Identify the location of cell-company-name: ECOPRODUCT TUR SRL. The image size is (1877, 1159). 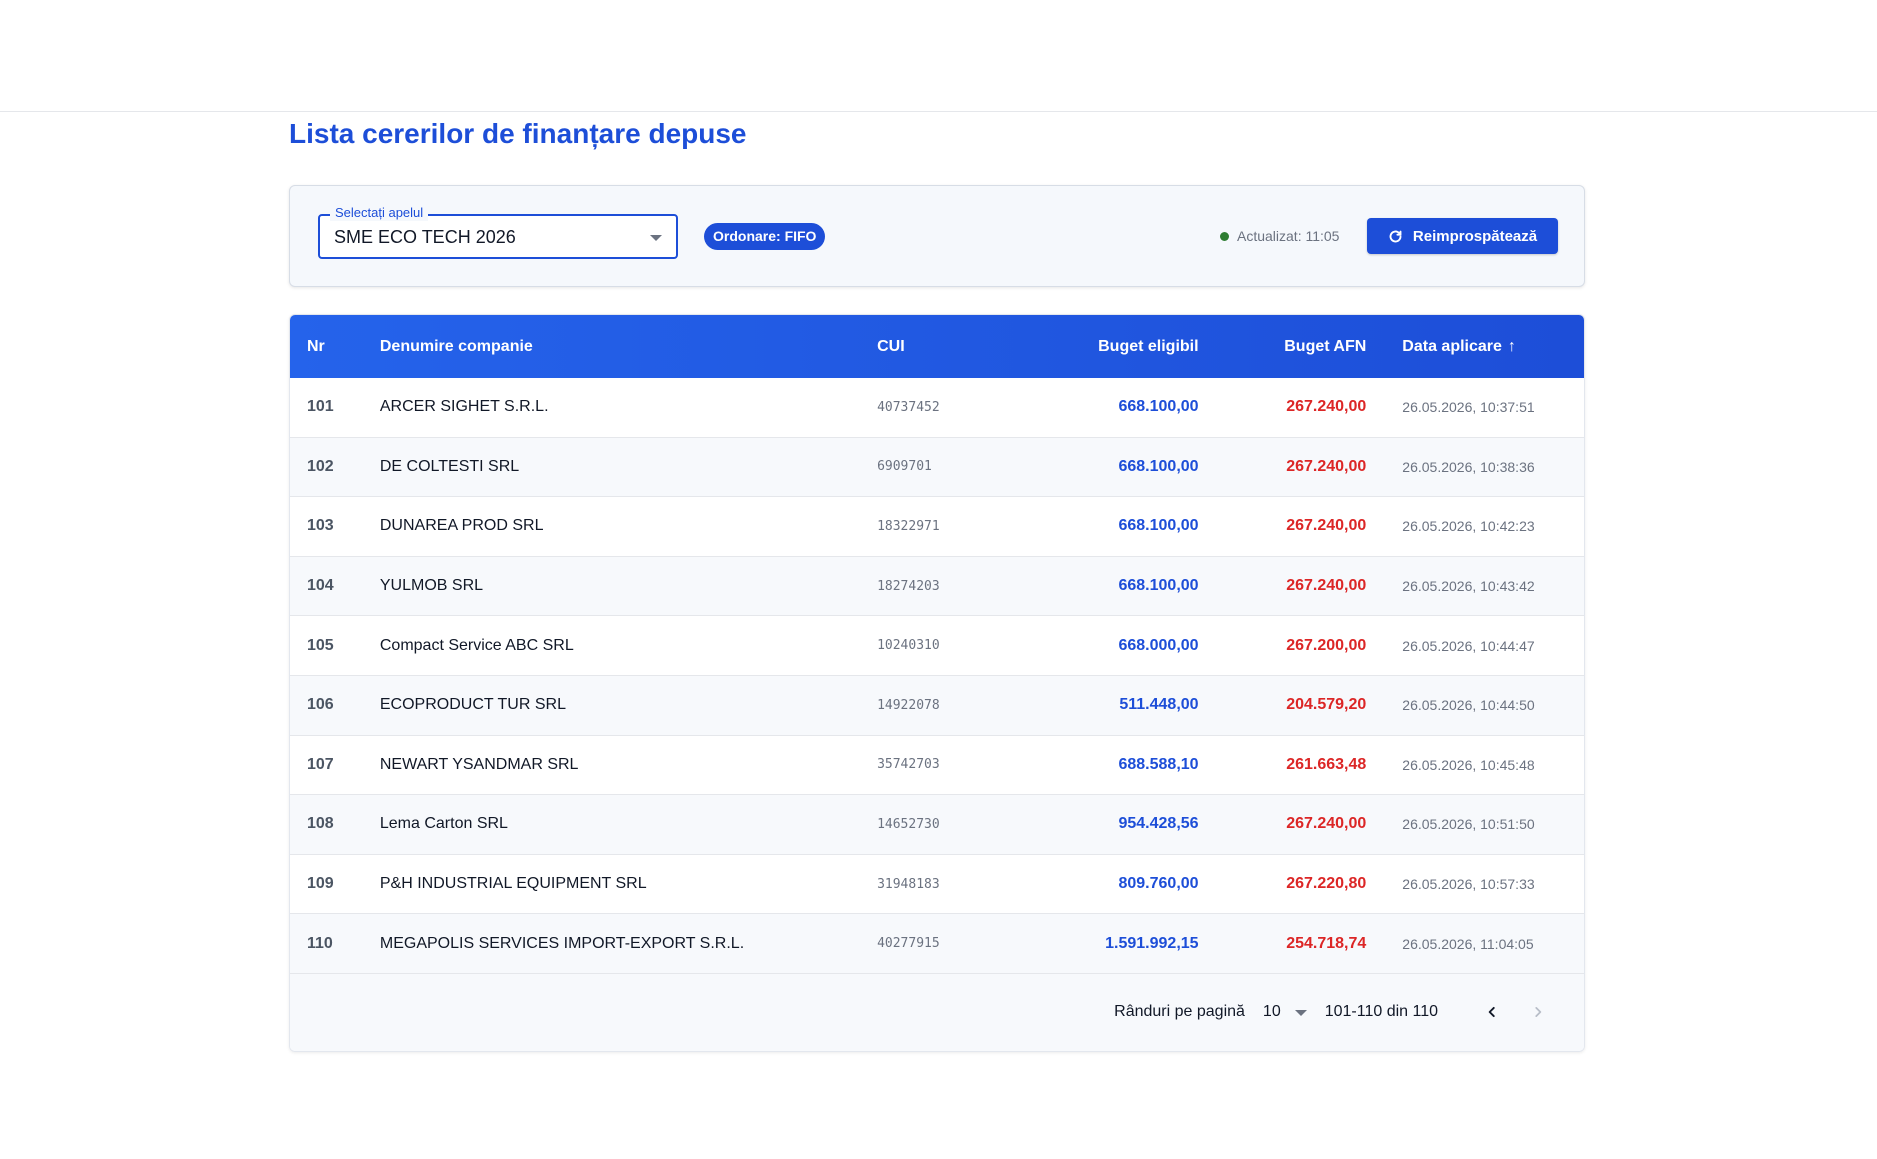
(472, 705).